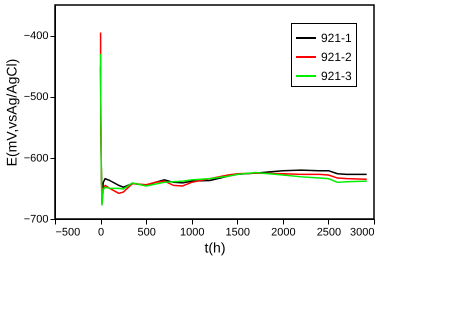 The image size is (460, 328). Describe the element at coordinates (238, 232) in the screenshot. I see `x-tick-label: 1500` at that location.